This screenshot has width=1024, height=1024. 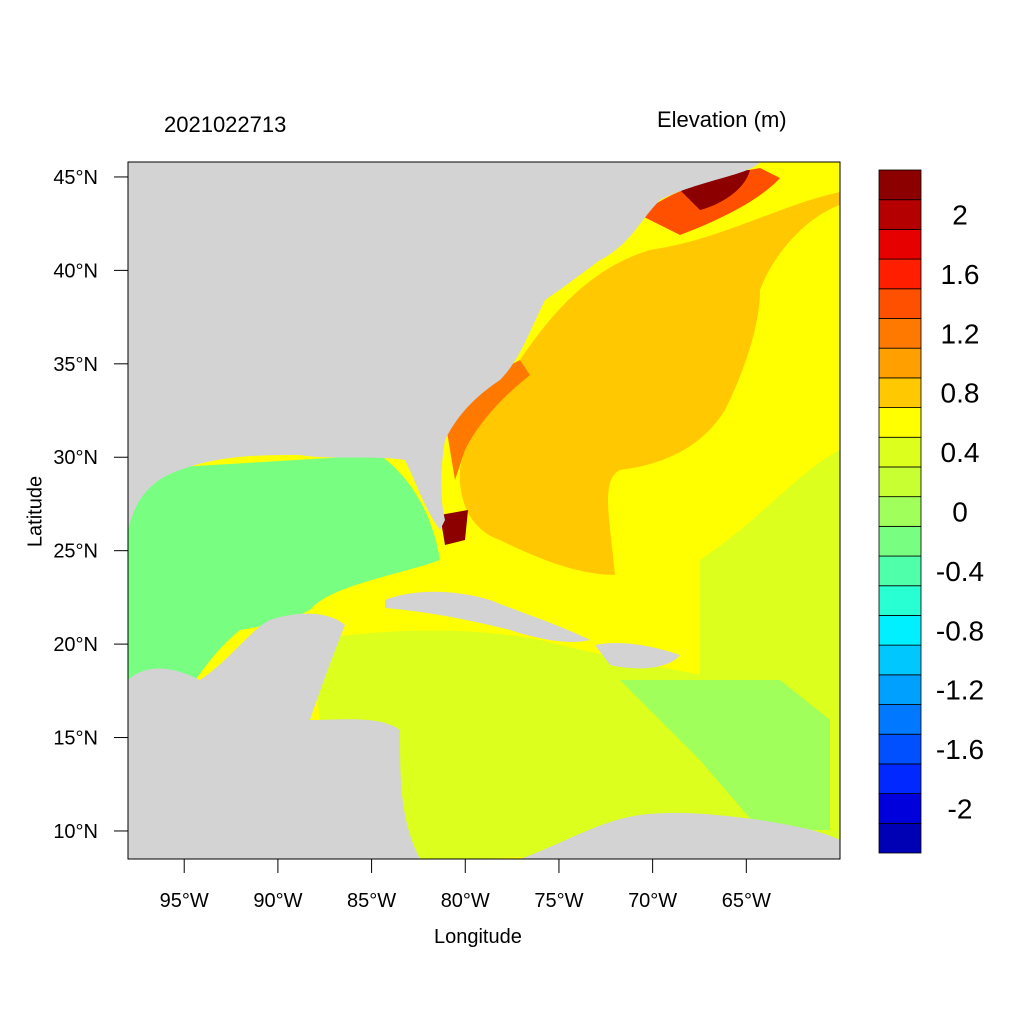 I want to click on colorbar-label: 0, so click(x=960, y=512).